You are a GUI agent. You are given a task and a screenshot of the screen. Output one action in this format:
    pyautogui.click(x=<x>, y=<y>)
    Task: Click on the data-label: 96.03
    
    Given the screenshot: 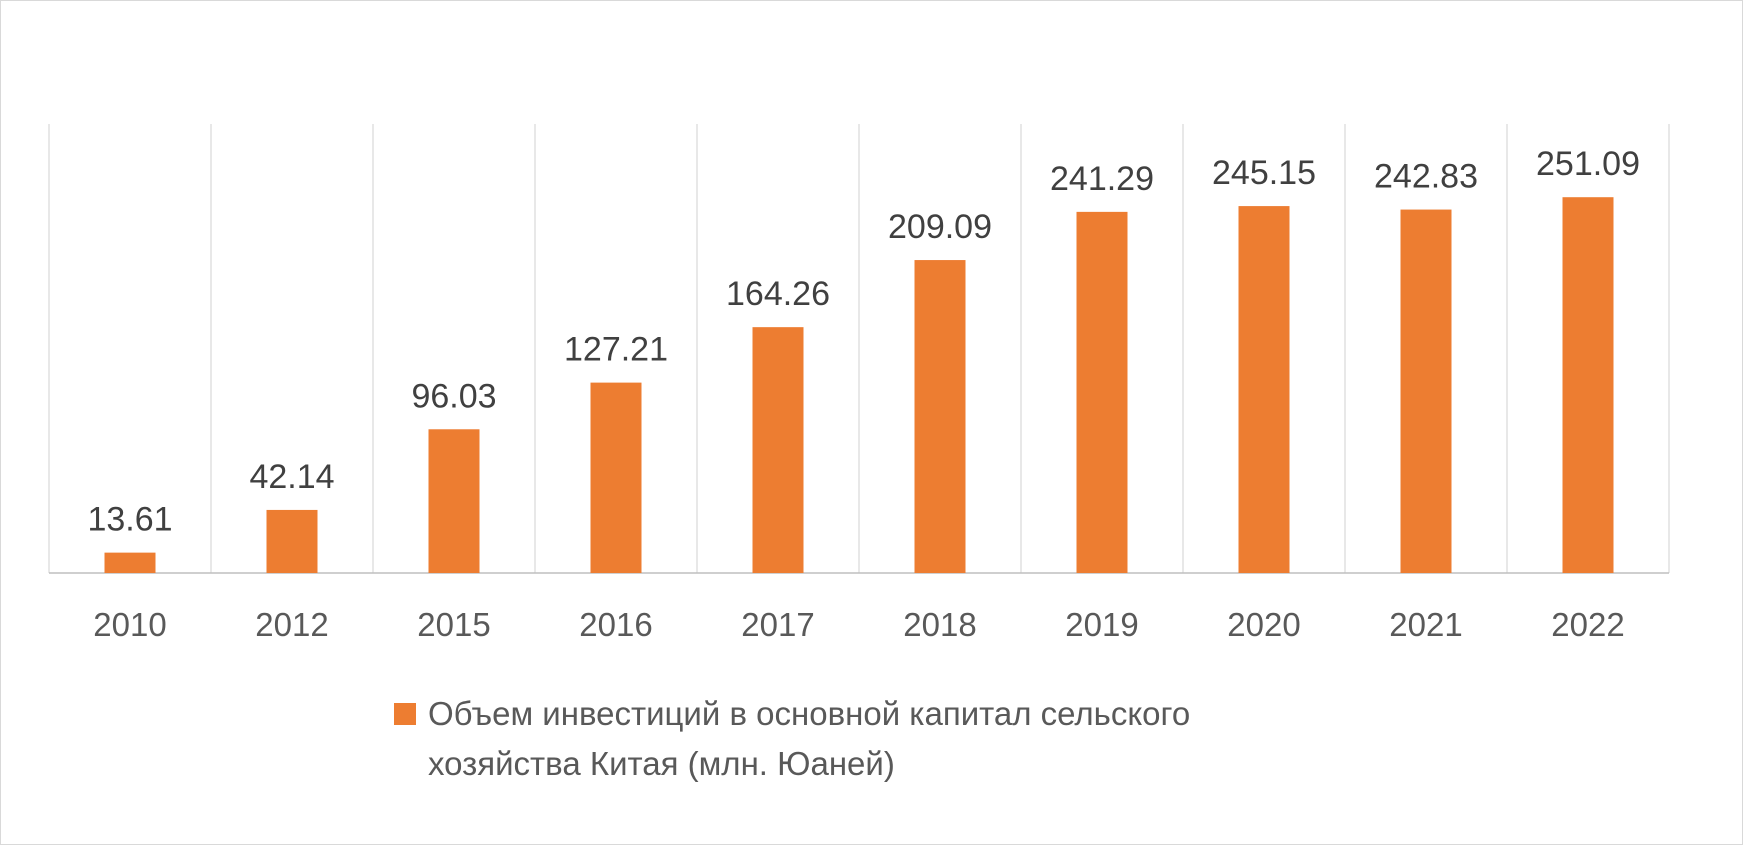 What is the action you would take?
    pyautogui.click(x=453, y=396)
    